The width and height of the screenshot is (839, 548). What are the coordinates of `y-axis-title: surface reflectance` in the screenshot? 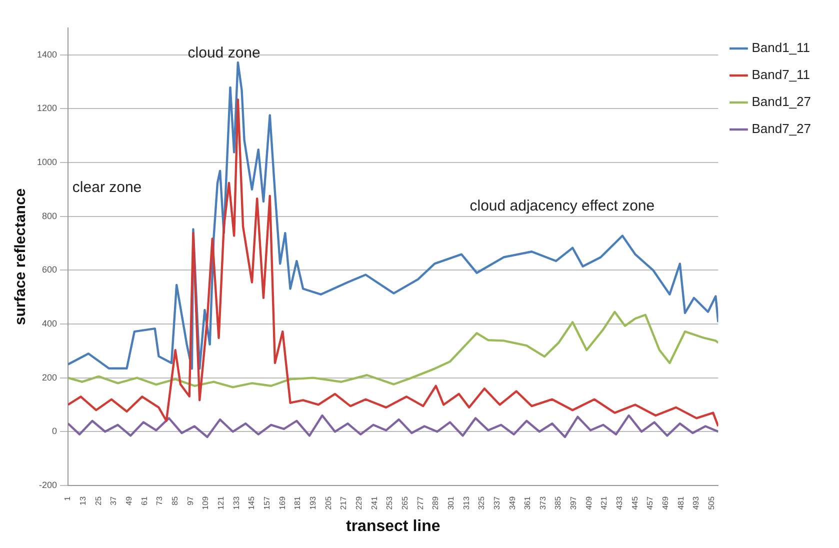 It's located at (21, 257).